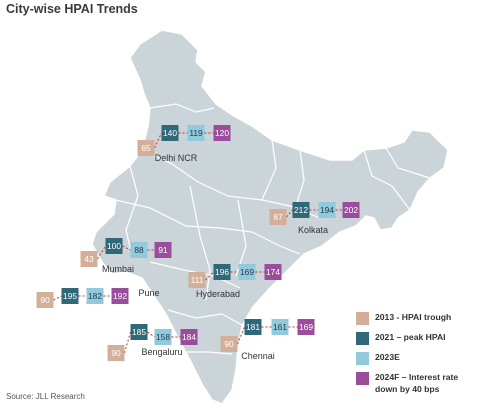  I want to click on legend-label-2024f: 2024F – Interest rate down by 40 bps, so click(417, 383).